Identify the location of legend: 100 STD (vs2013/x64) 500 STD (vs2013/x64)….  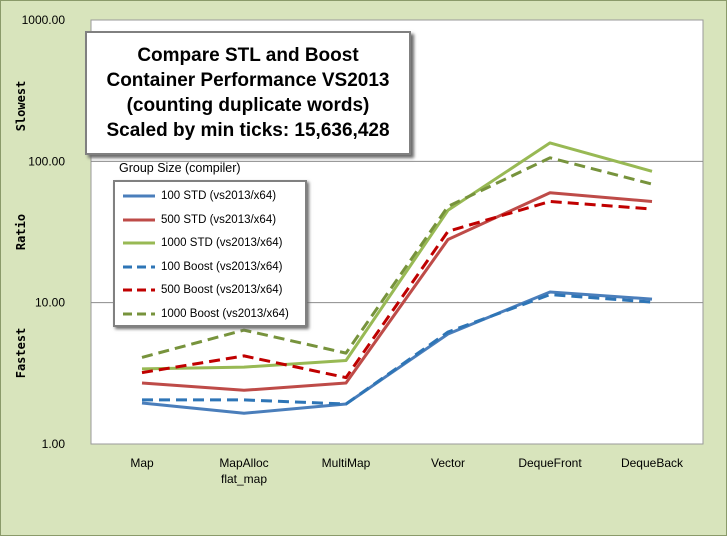
(210, 253).